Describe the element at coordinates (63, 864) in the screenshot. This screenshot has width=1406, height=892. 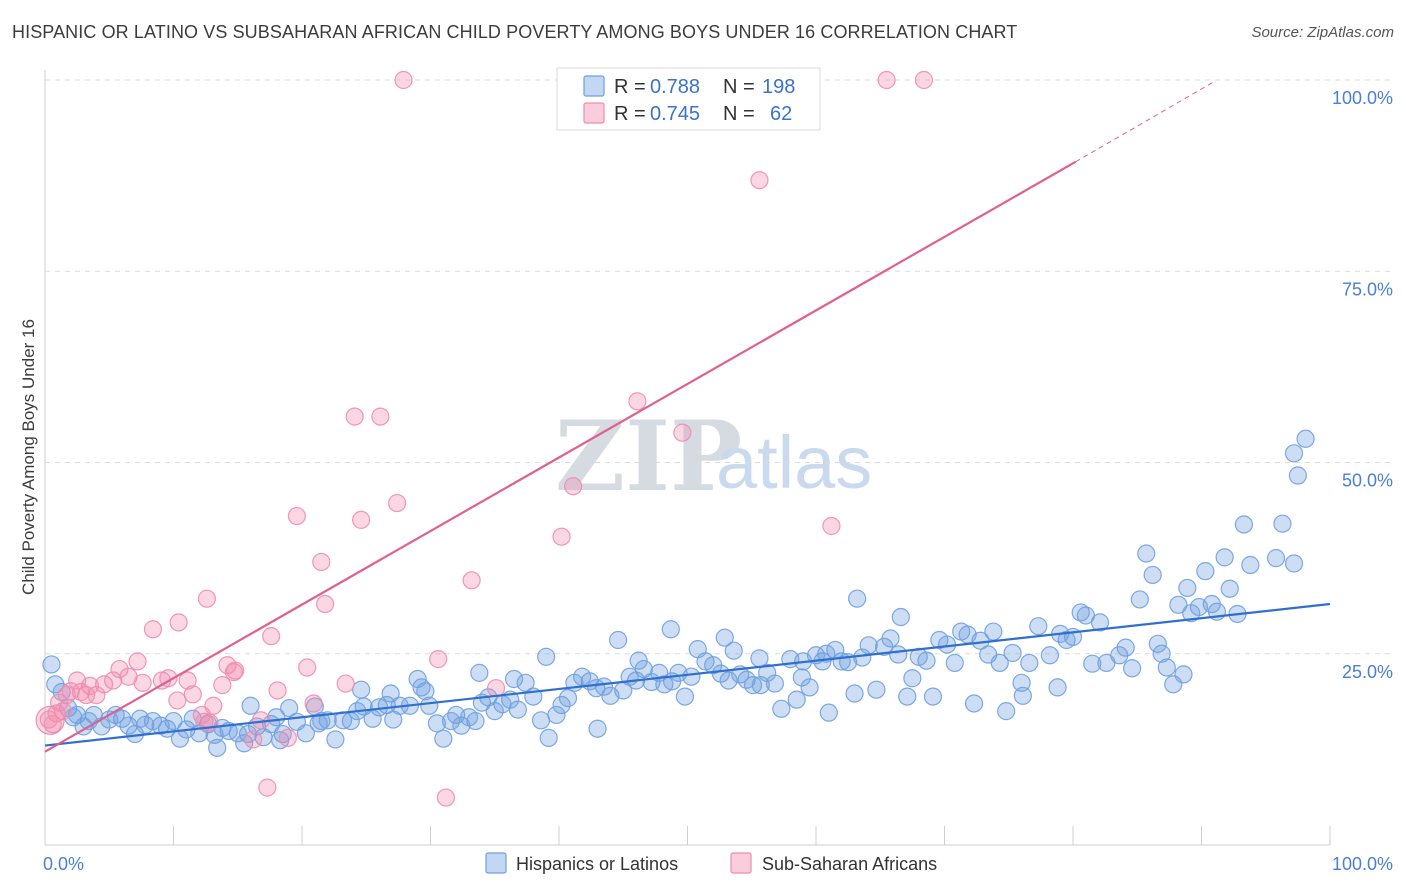
I see `x-tick-label-min: 0.0%` at that location.